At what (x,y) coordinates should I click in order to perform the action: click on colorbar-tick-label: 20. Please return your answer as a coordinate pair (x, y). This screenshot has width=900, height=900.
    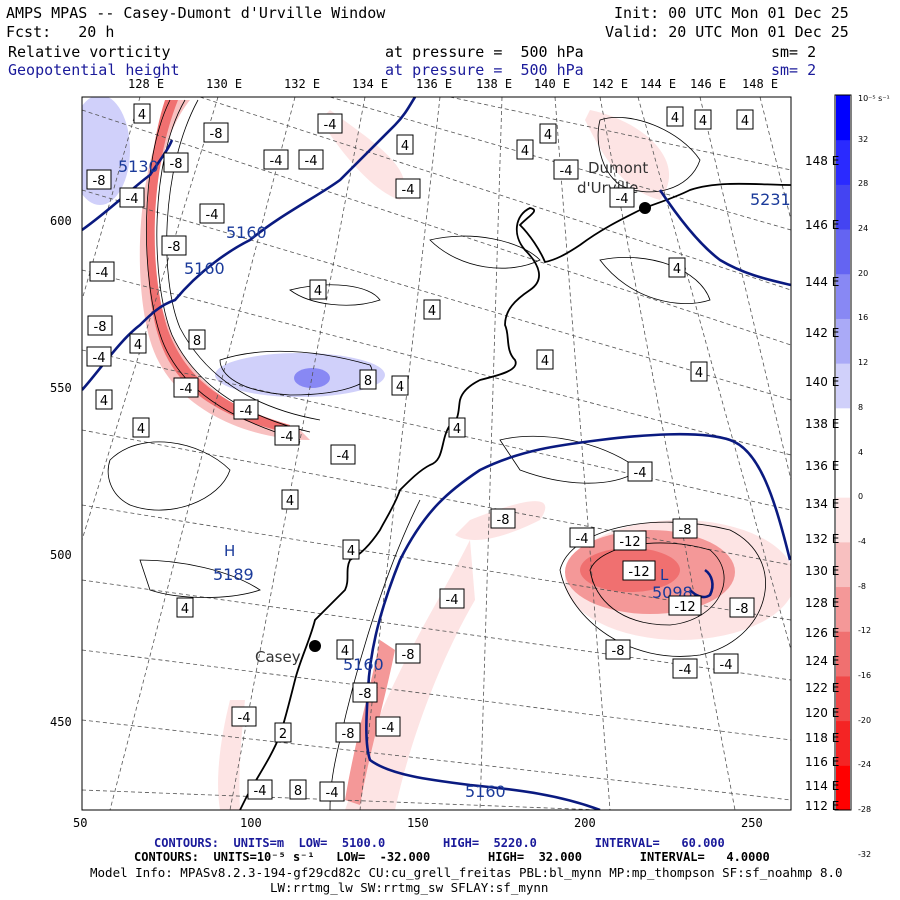
    Looking at the image, I should click on (863, 273).